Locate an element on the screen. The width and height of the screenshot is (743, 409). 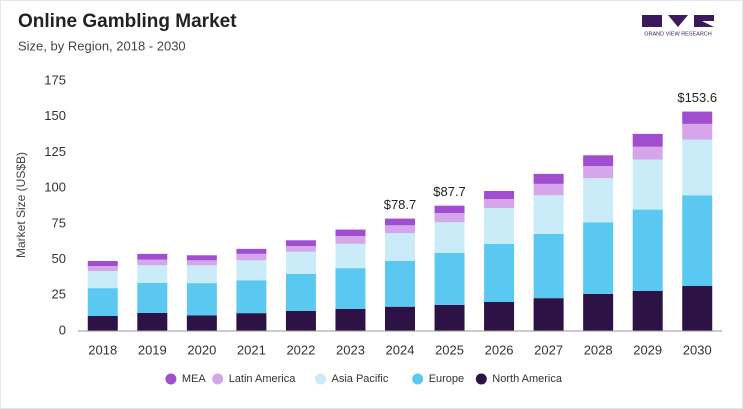
x-tick-label: 2022 is located at coordinates (300, 349).